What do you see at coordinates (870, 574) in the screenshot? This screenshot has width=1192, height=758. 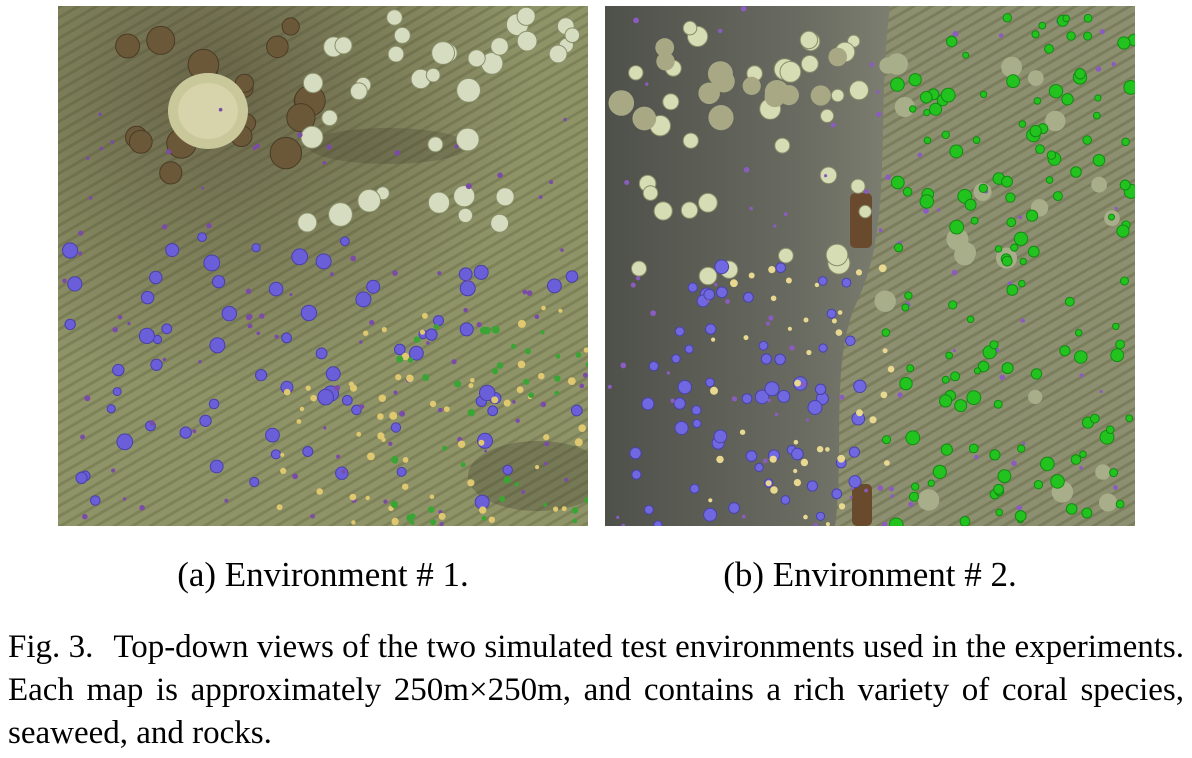 I see `subfigure-caption-b: (b) Environment # 2.` at bounding box center [870, 574].